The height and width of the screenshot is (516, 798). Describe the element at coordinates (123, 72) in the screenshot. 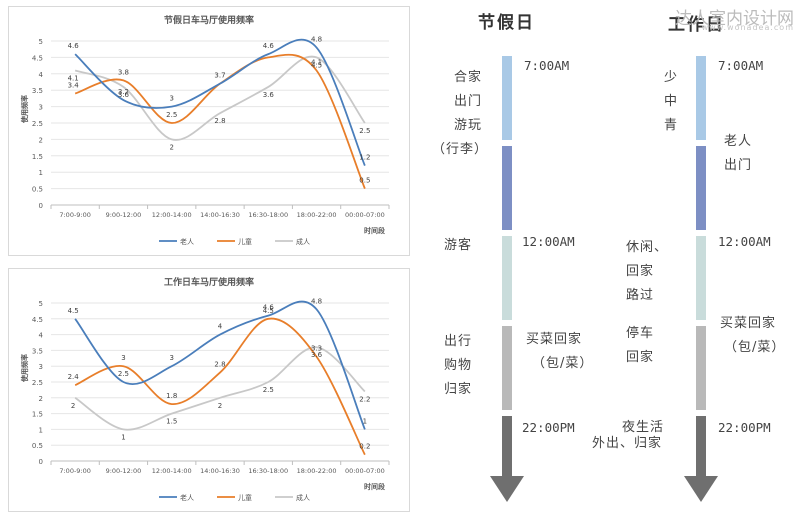

I see `data-label: 3.8` at that location.